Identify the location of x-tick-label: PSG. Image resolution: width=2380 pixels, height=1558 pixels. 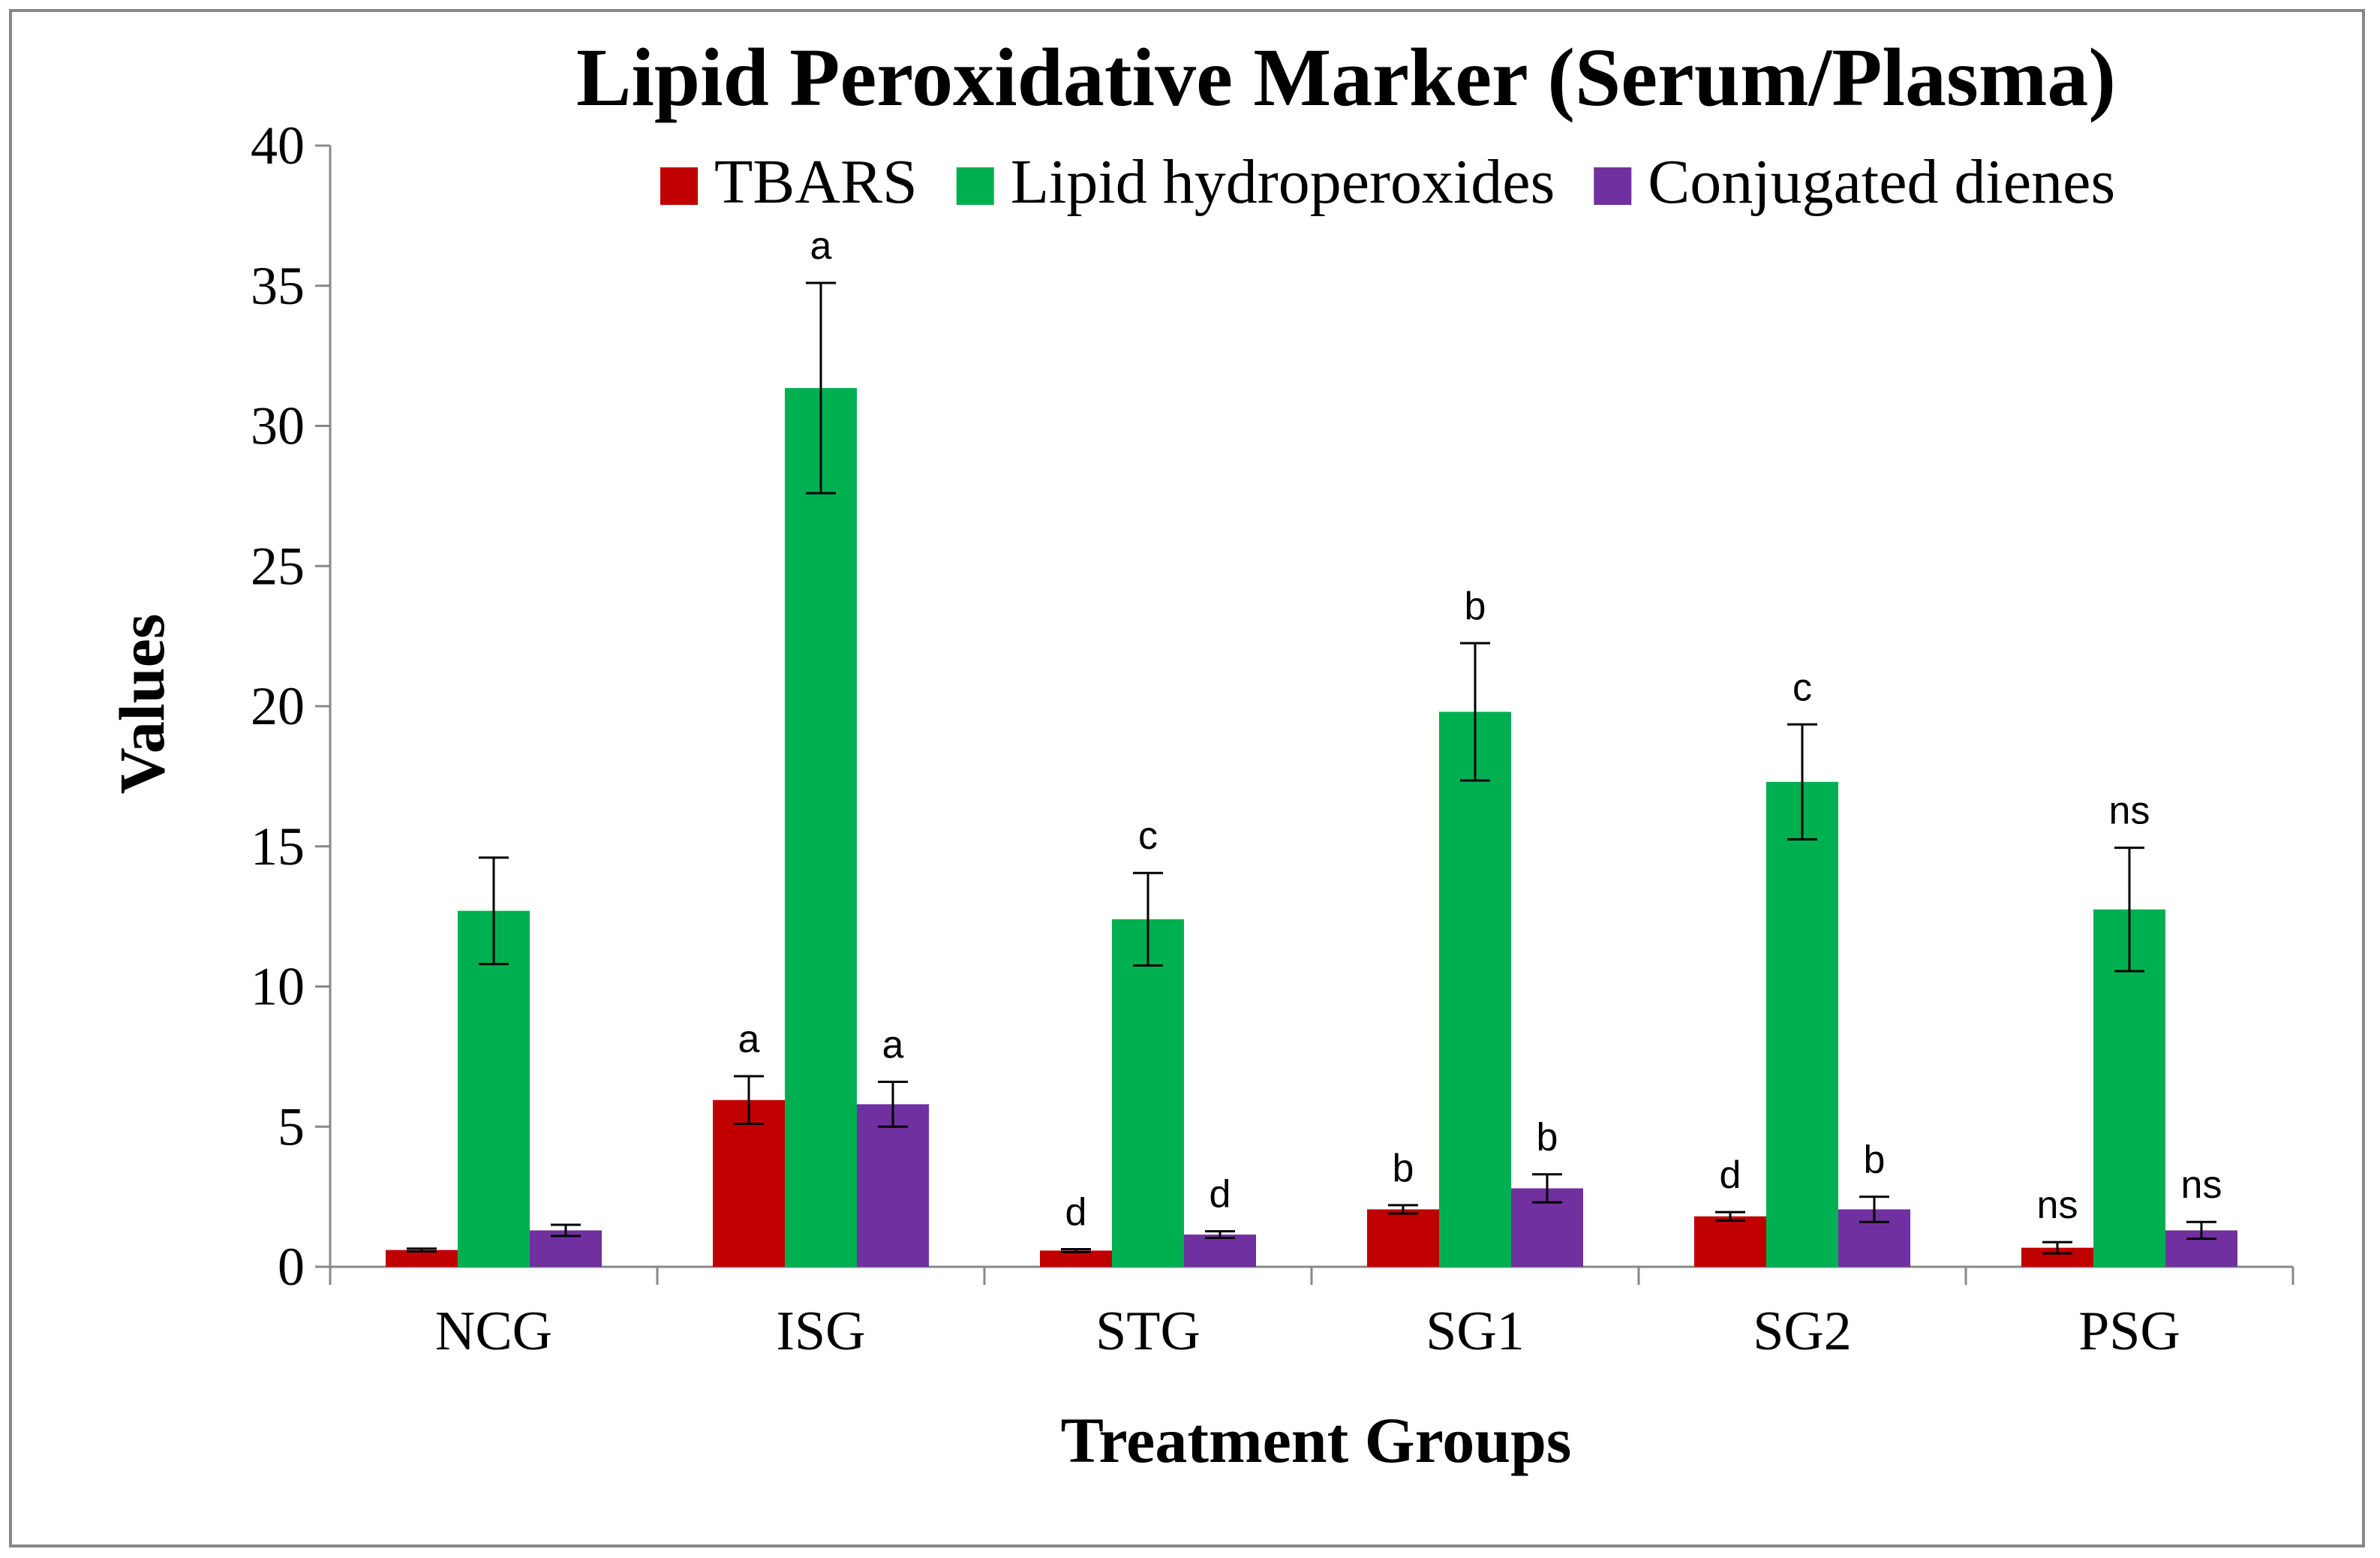
(2129, 1331).